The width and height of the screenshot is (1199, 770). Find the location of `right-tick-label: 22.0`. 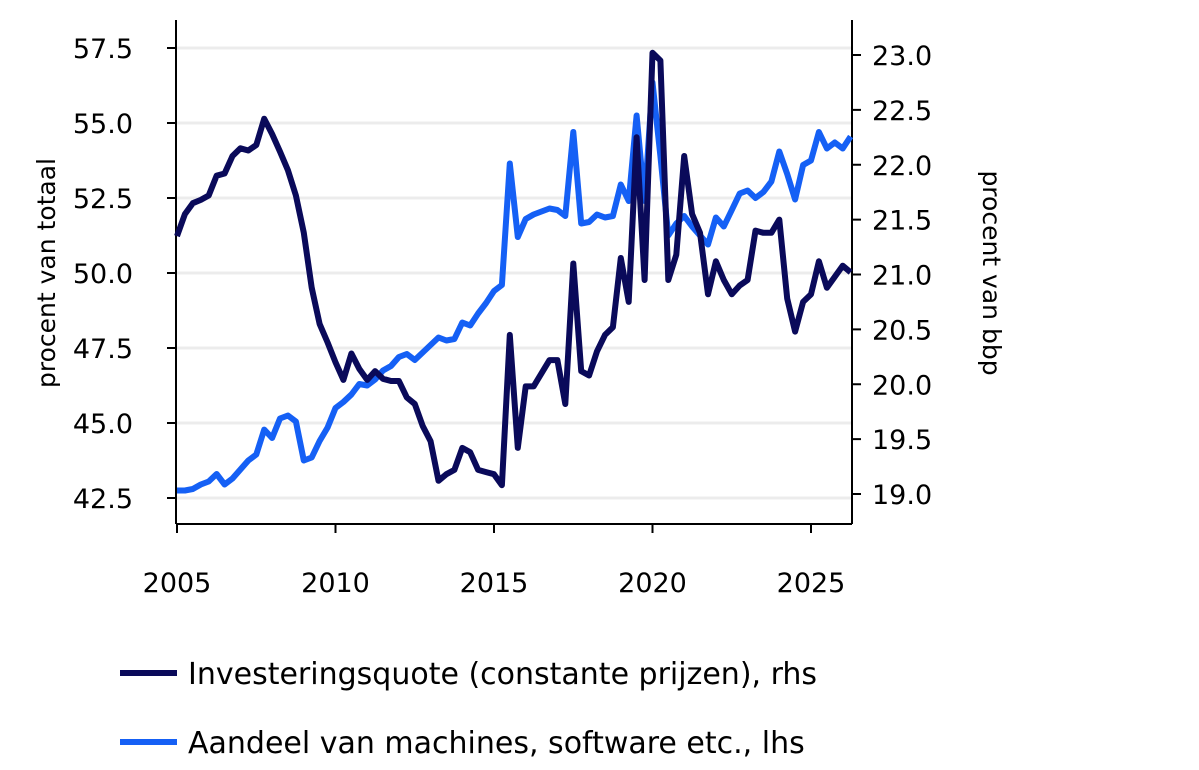

right-tick-label: 22.0 is located at coordinates (902, 166).